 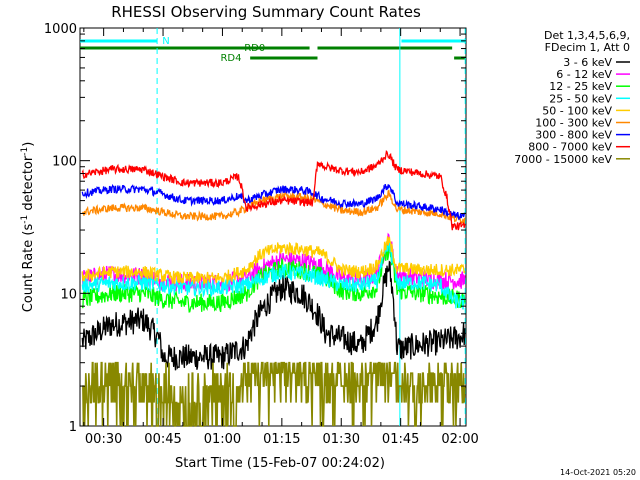 What do you see at coordinates (400, 439) in the screenshot?
I see `x-tick-label: 01:45` at bounding box center [400, 439].